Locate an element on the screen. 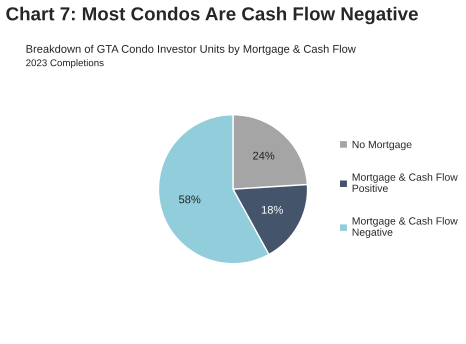 The height and width of the screenshot is (344, 466). legend-label: No Mortgage is located at coordinates (382, 145).